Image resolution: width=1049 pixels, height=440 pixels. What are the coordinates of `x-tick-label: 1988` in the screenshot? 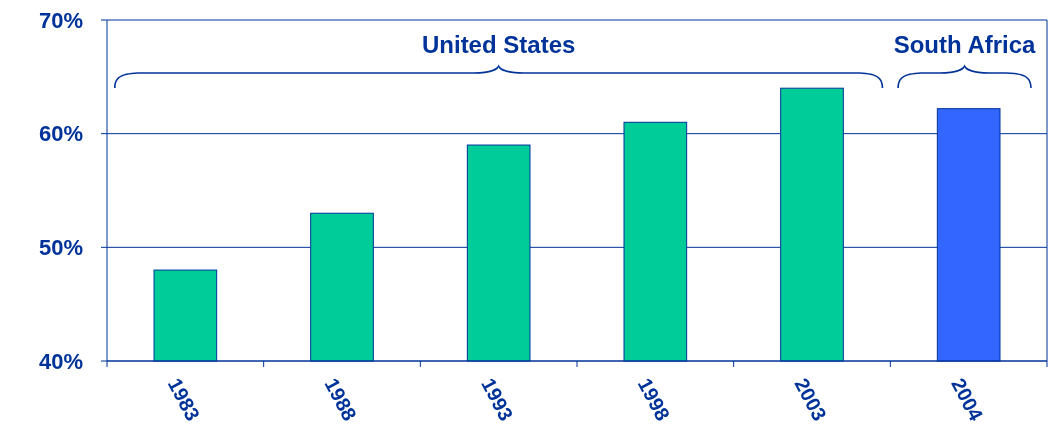 It's located at (340, 399).